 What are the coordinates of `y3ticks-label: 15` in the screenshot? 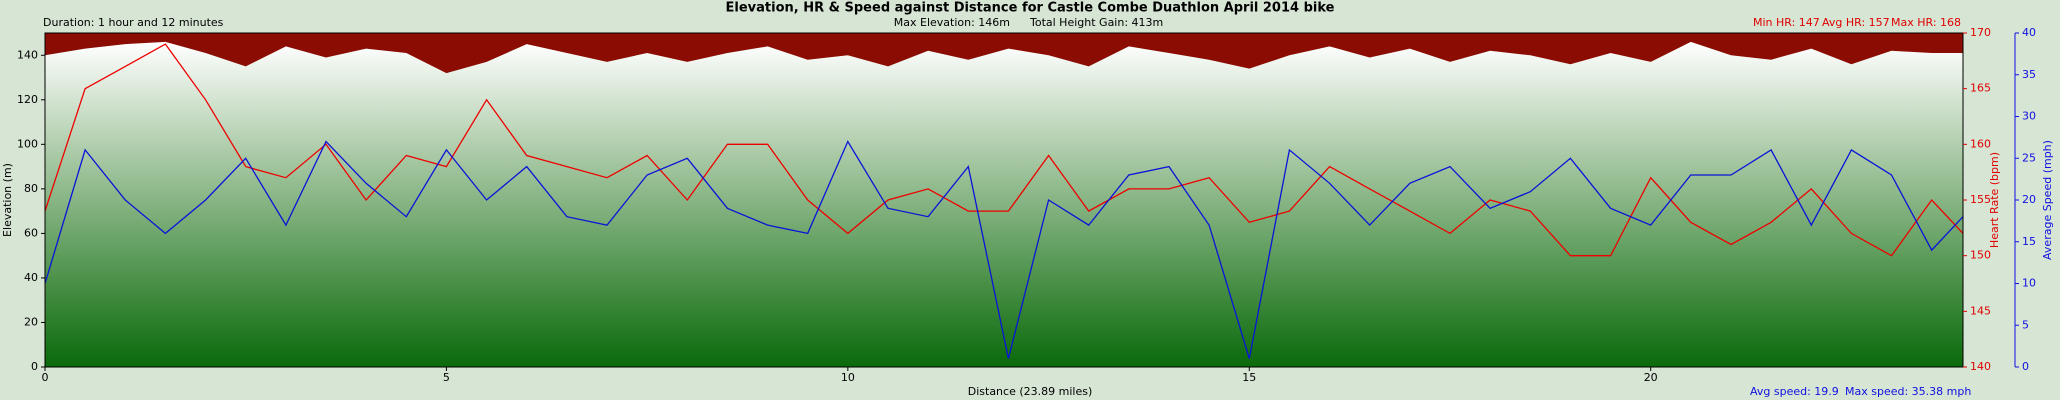 It's located at (2029, 241).